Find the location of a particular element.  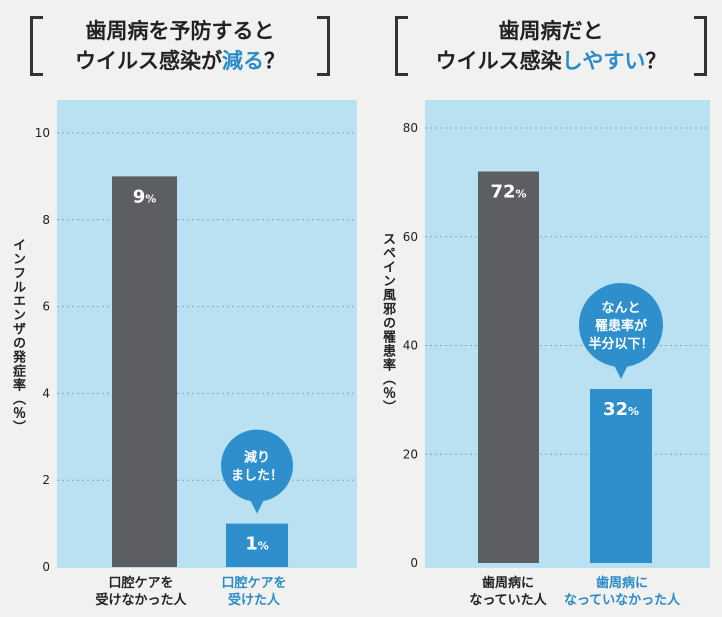

x-category-label: 歯周病に なっていた人 is located at coordinates (508, 592).